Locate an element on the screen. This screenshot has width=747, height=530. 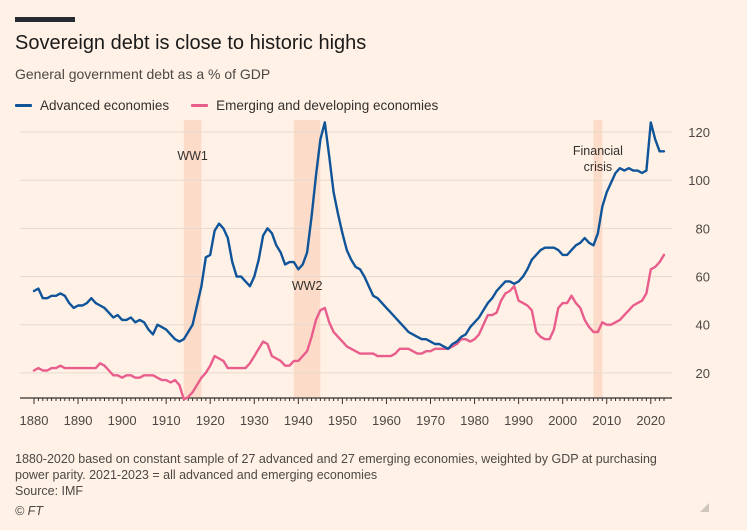
x-tick-label: 1950 is located at coordinates (342, 420).